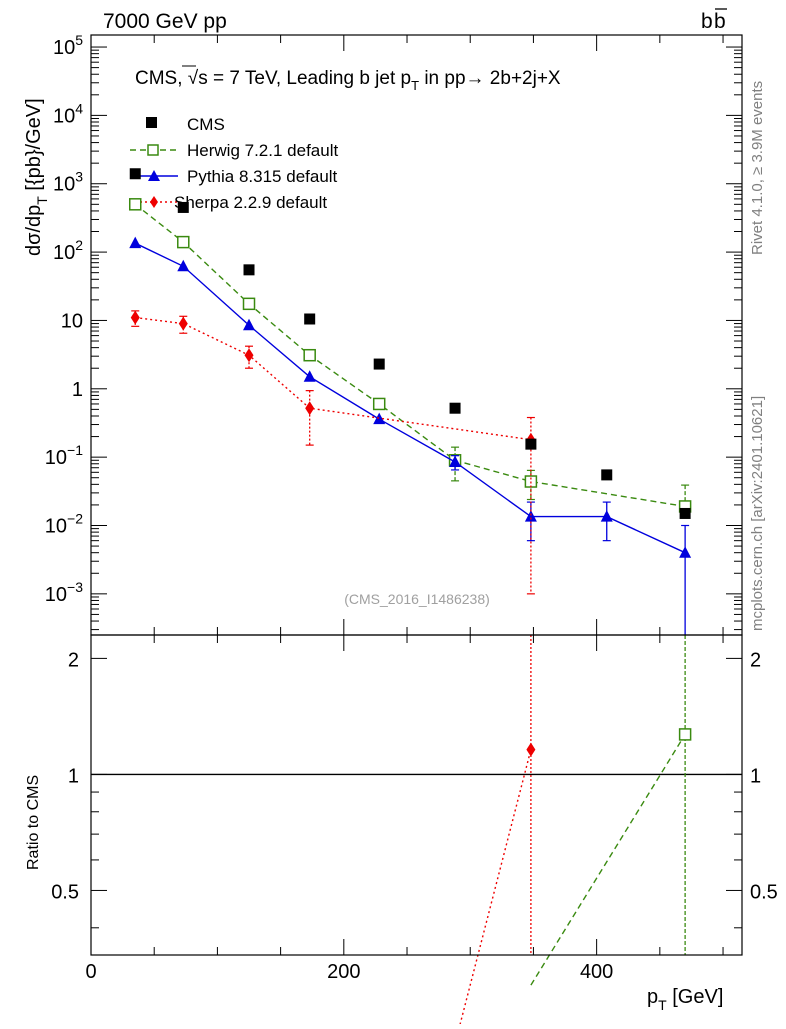  Describe the element at coordinates (343, 972) in the screenshot. I see `x-tick-label: 200` at that location.